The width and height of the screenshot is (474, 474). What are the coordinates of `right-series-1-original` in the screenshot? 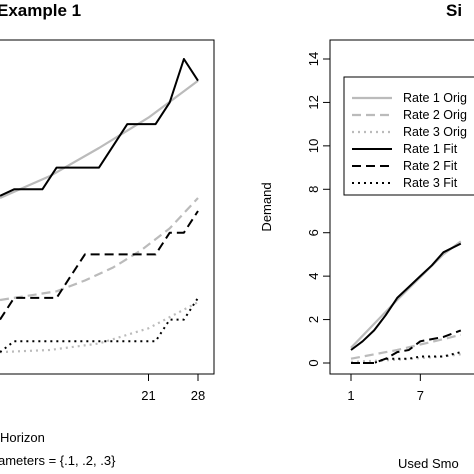 It's located at (406, 294).